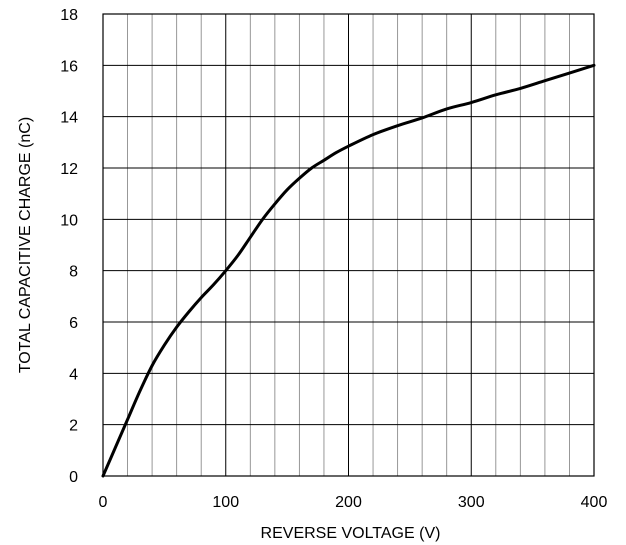 The width and height of the screenshot is (626, 545). Describe the element at coordinates (73, 374) in the screenshot. I see `y-tick-label: 4` at that location.